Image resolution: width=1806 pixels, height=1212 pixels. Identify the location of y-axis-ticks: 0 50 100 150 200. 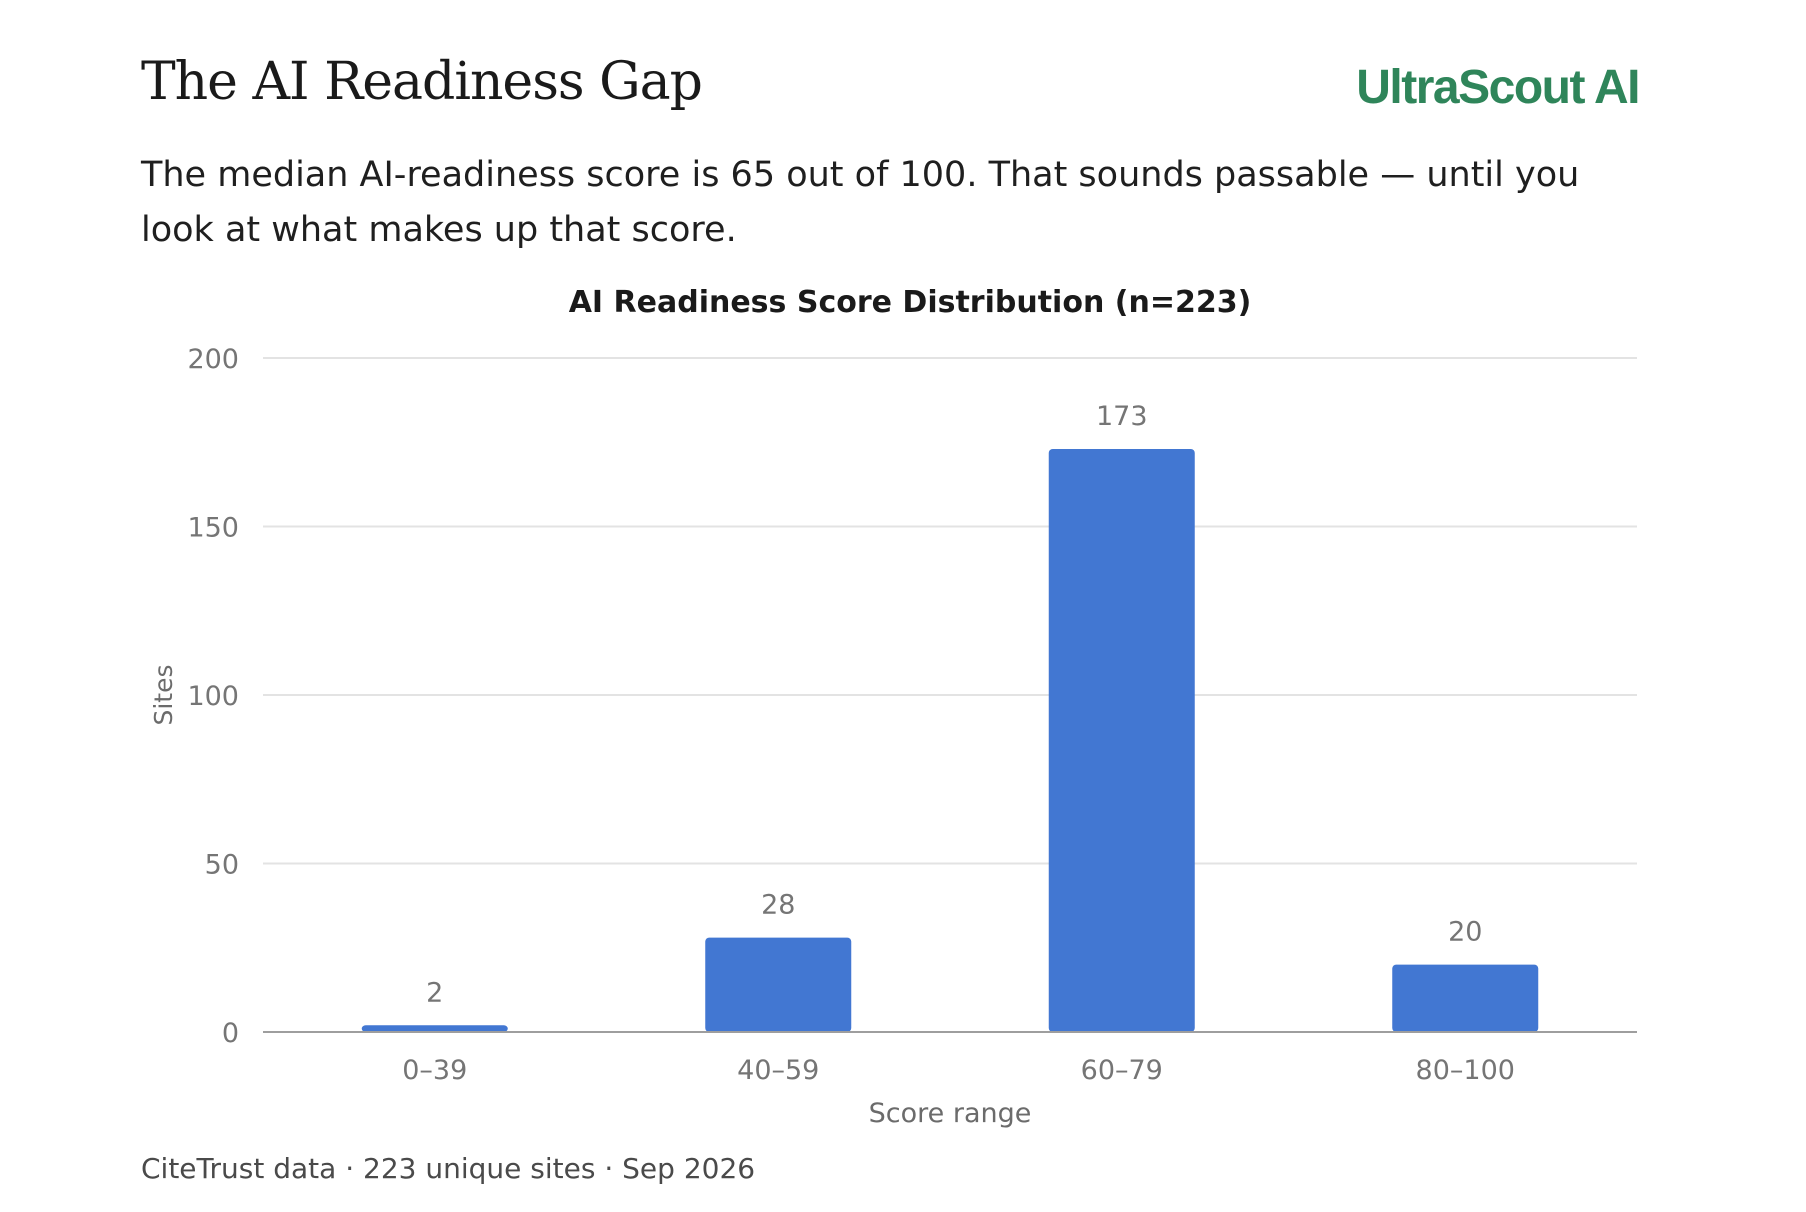
(213, 696).